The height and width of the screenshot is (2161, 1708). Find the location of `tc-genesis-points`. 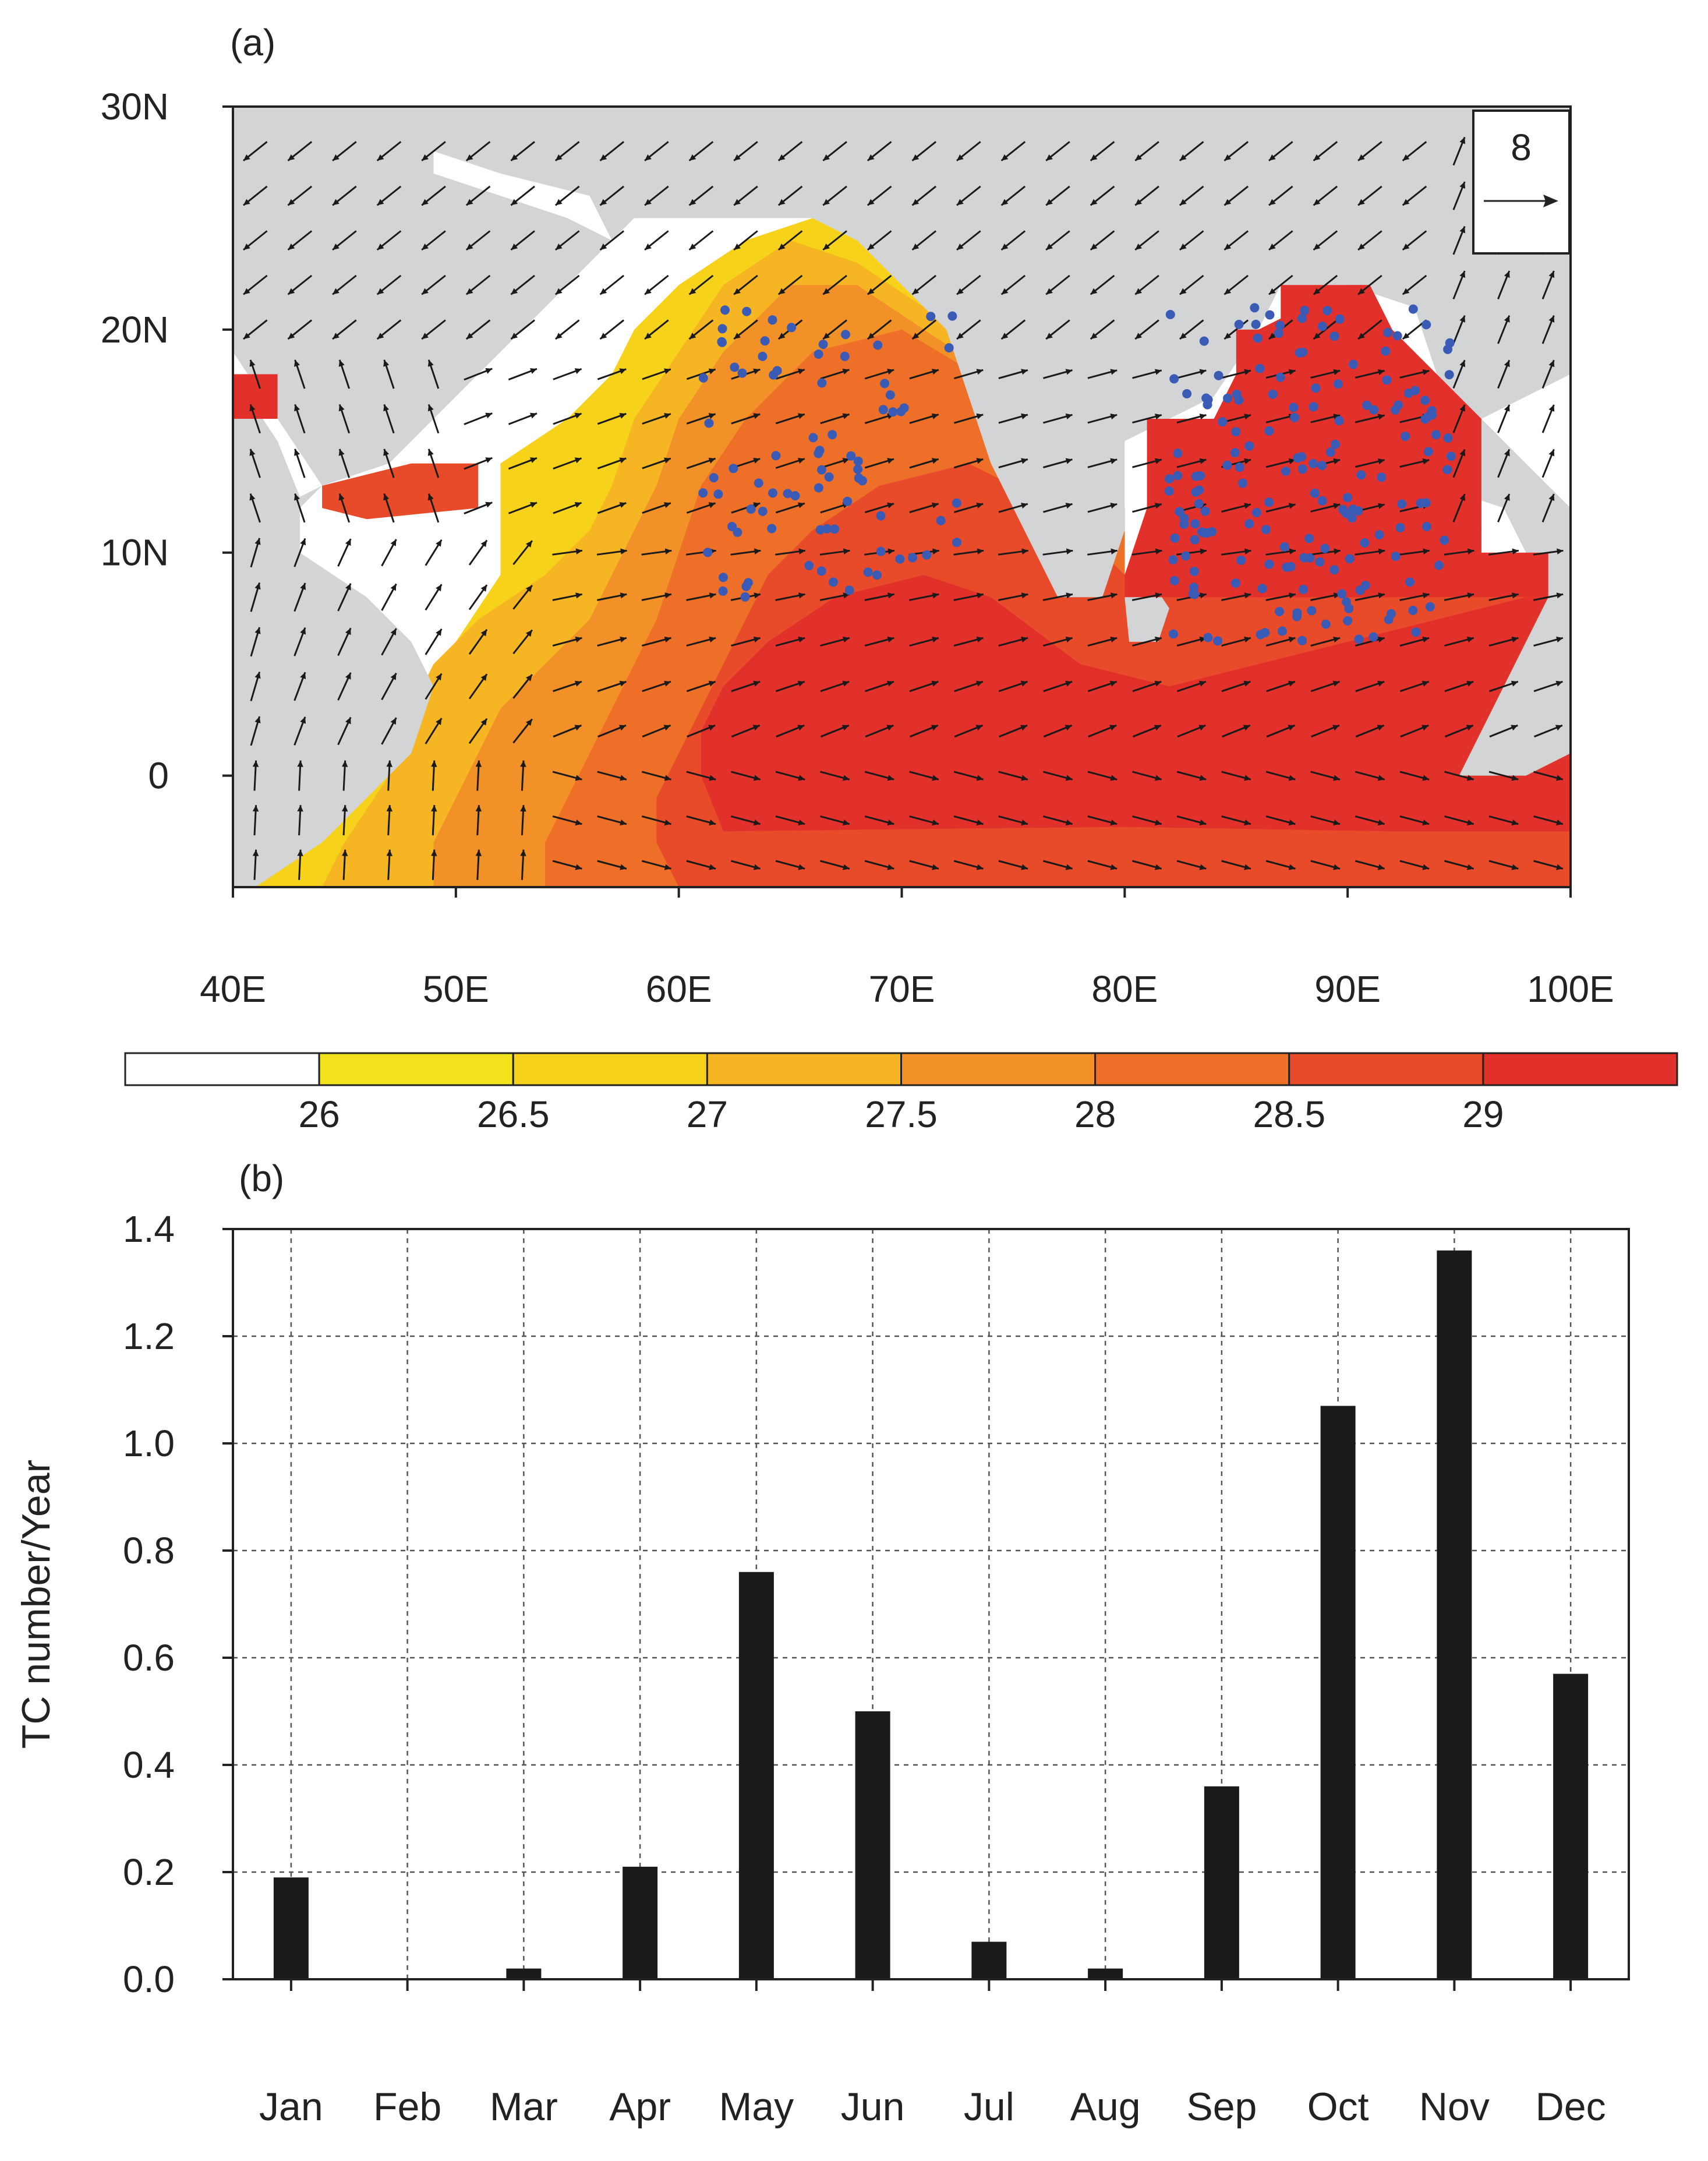

tc-genesis-points is located at coordinates (1077, 474).